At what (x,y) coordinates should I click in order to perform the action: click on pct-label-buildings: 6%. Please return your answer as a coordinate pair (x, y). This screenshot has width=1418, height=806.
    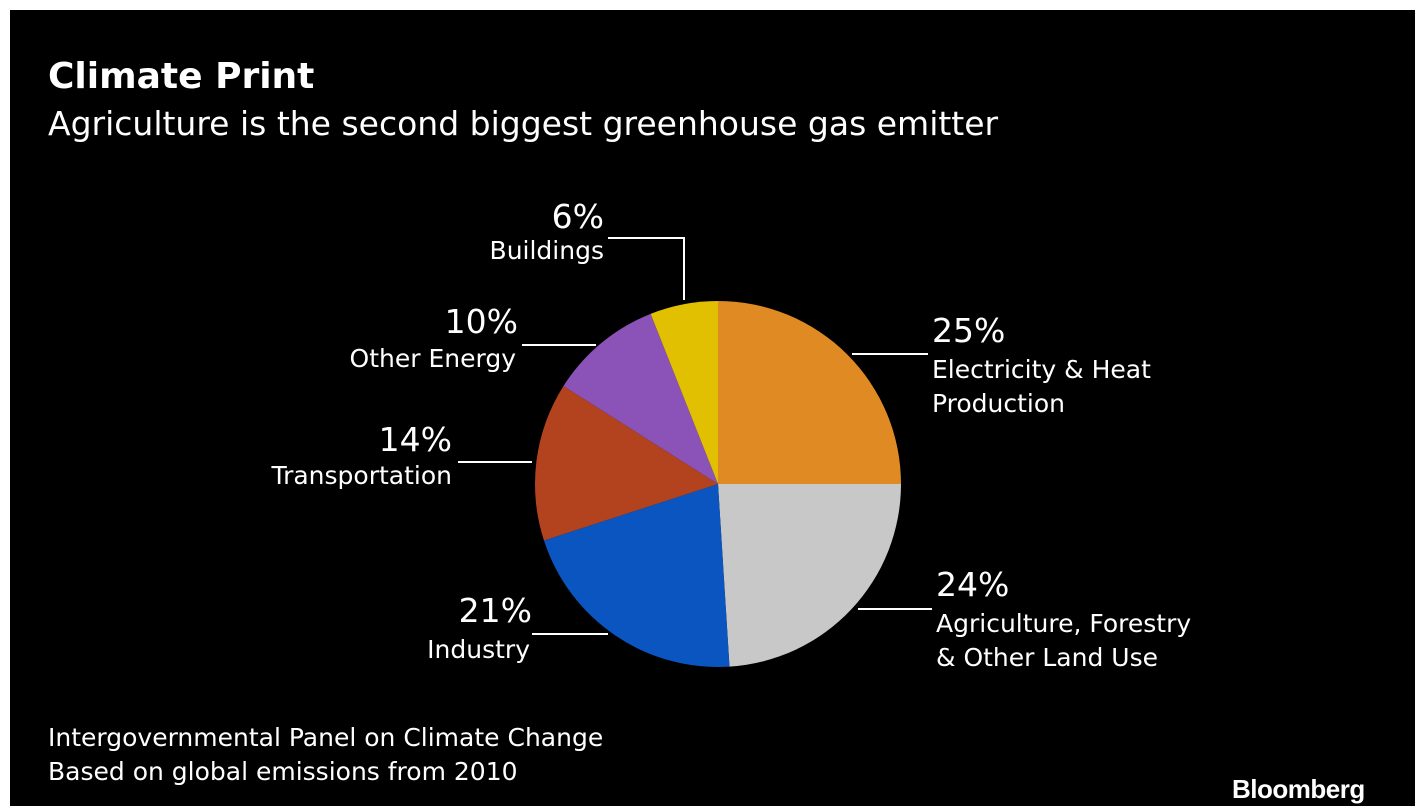
    Looking at the image, I should click on (578, 216).